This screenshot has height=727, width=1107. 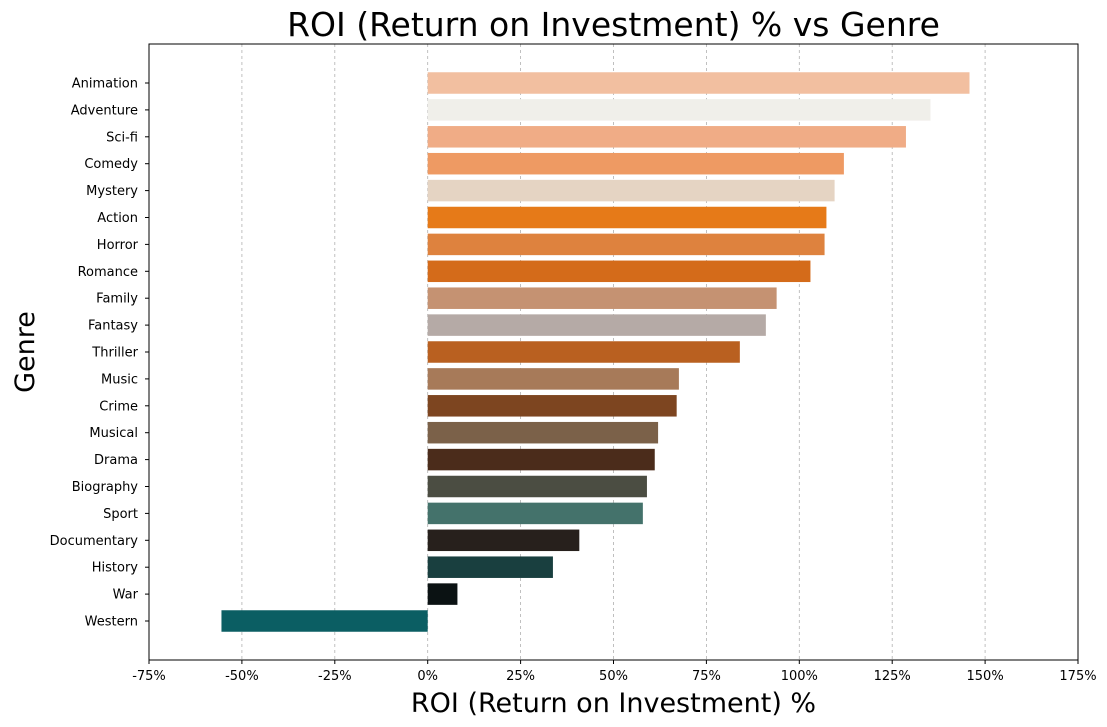 I want to click on bar-music, so click(x=553, y=379).